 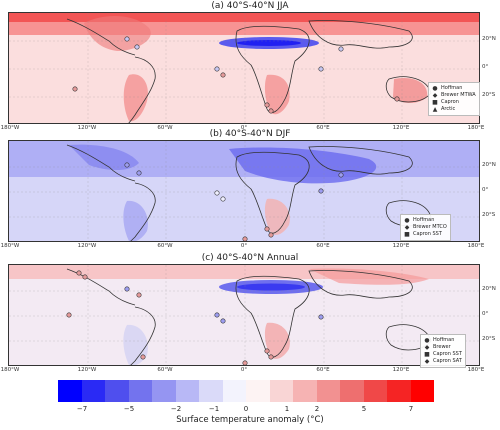 I want to click on legend-panel-c: ● Hoffman ◆ Brewer ■ Capron SST ◆ Capron SAT, so click(x=443, y=351).